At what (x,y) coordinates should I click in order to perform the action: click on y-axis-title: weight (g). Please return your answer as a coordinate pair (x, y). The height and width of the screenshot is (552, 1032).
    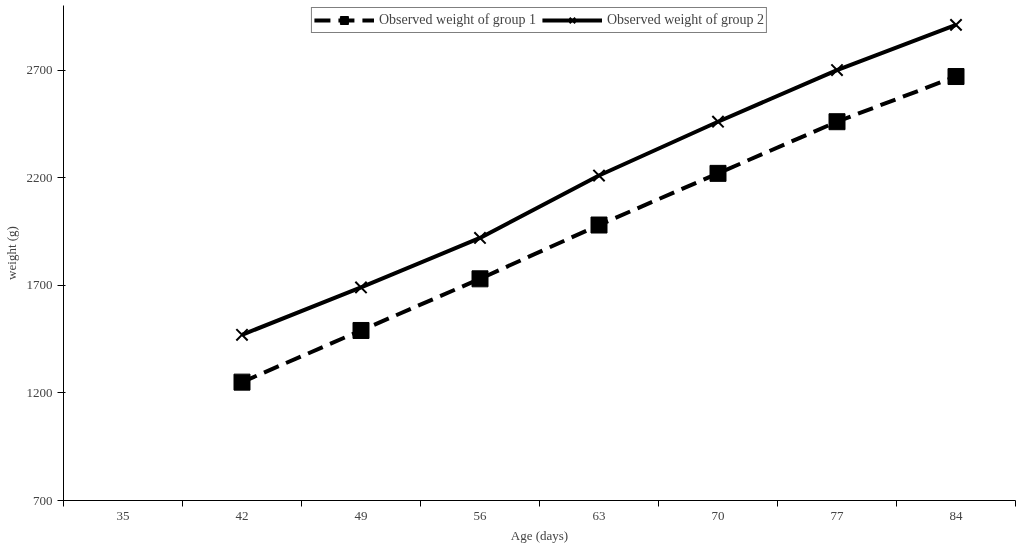
    Looking at the image, I should click on (11, 253).